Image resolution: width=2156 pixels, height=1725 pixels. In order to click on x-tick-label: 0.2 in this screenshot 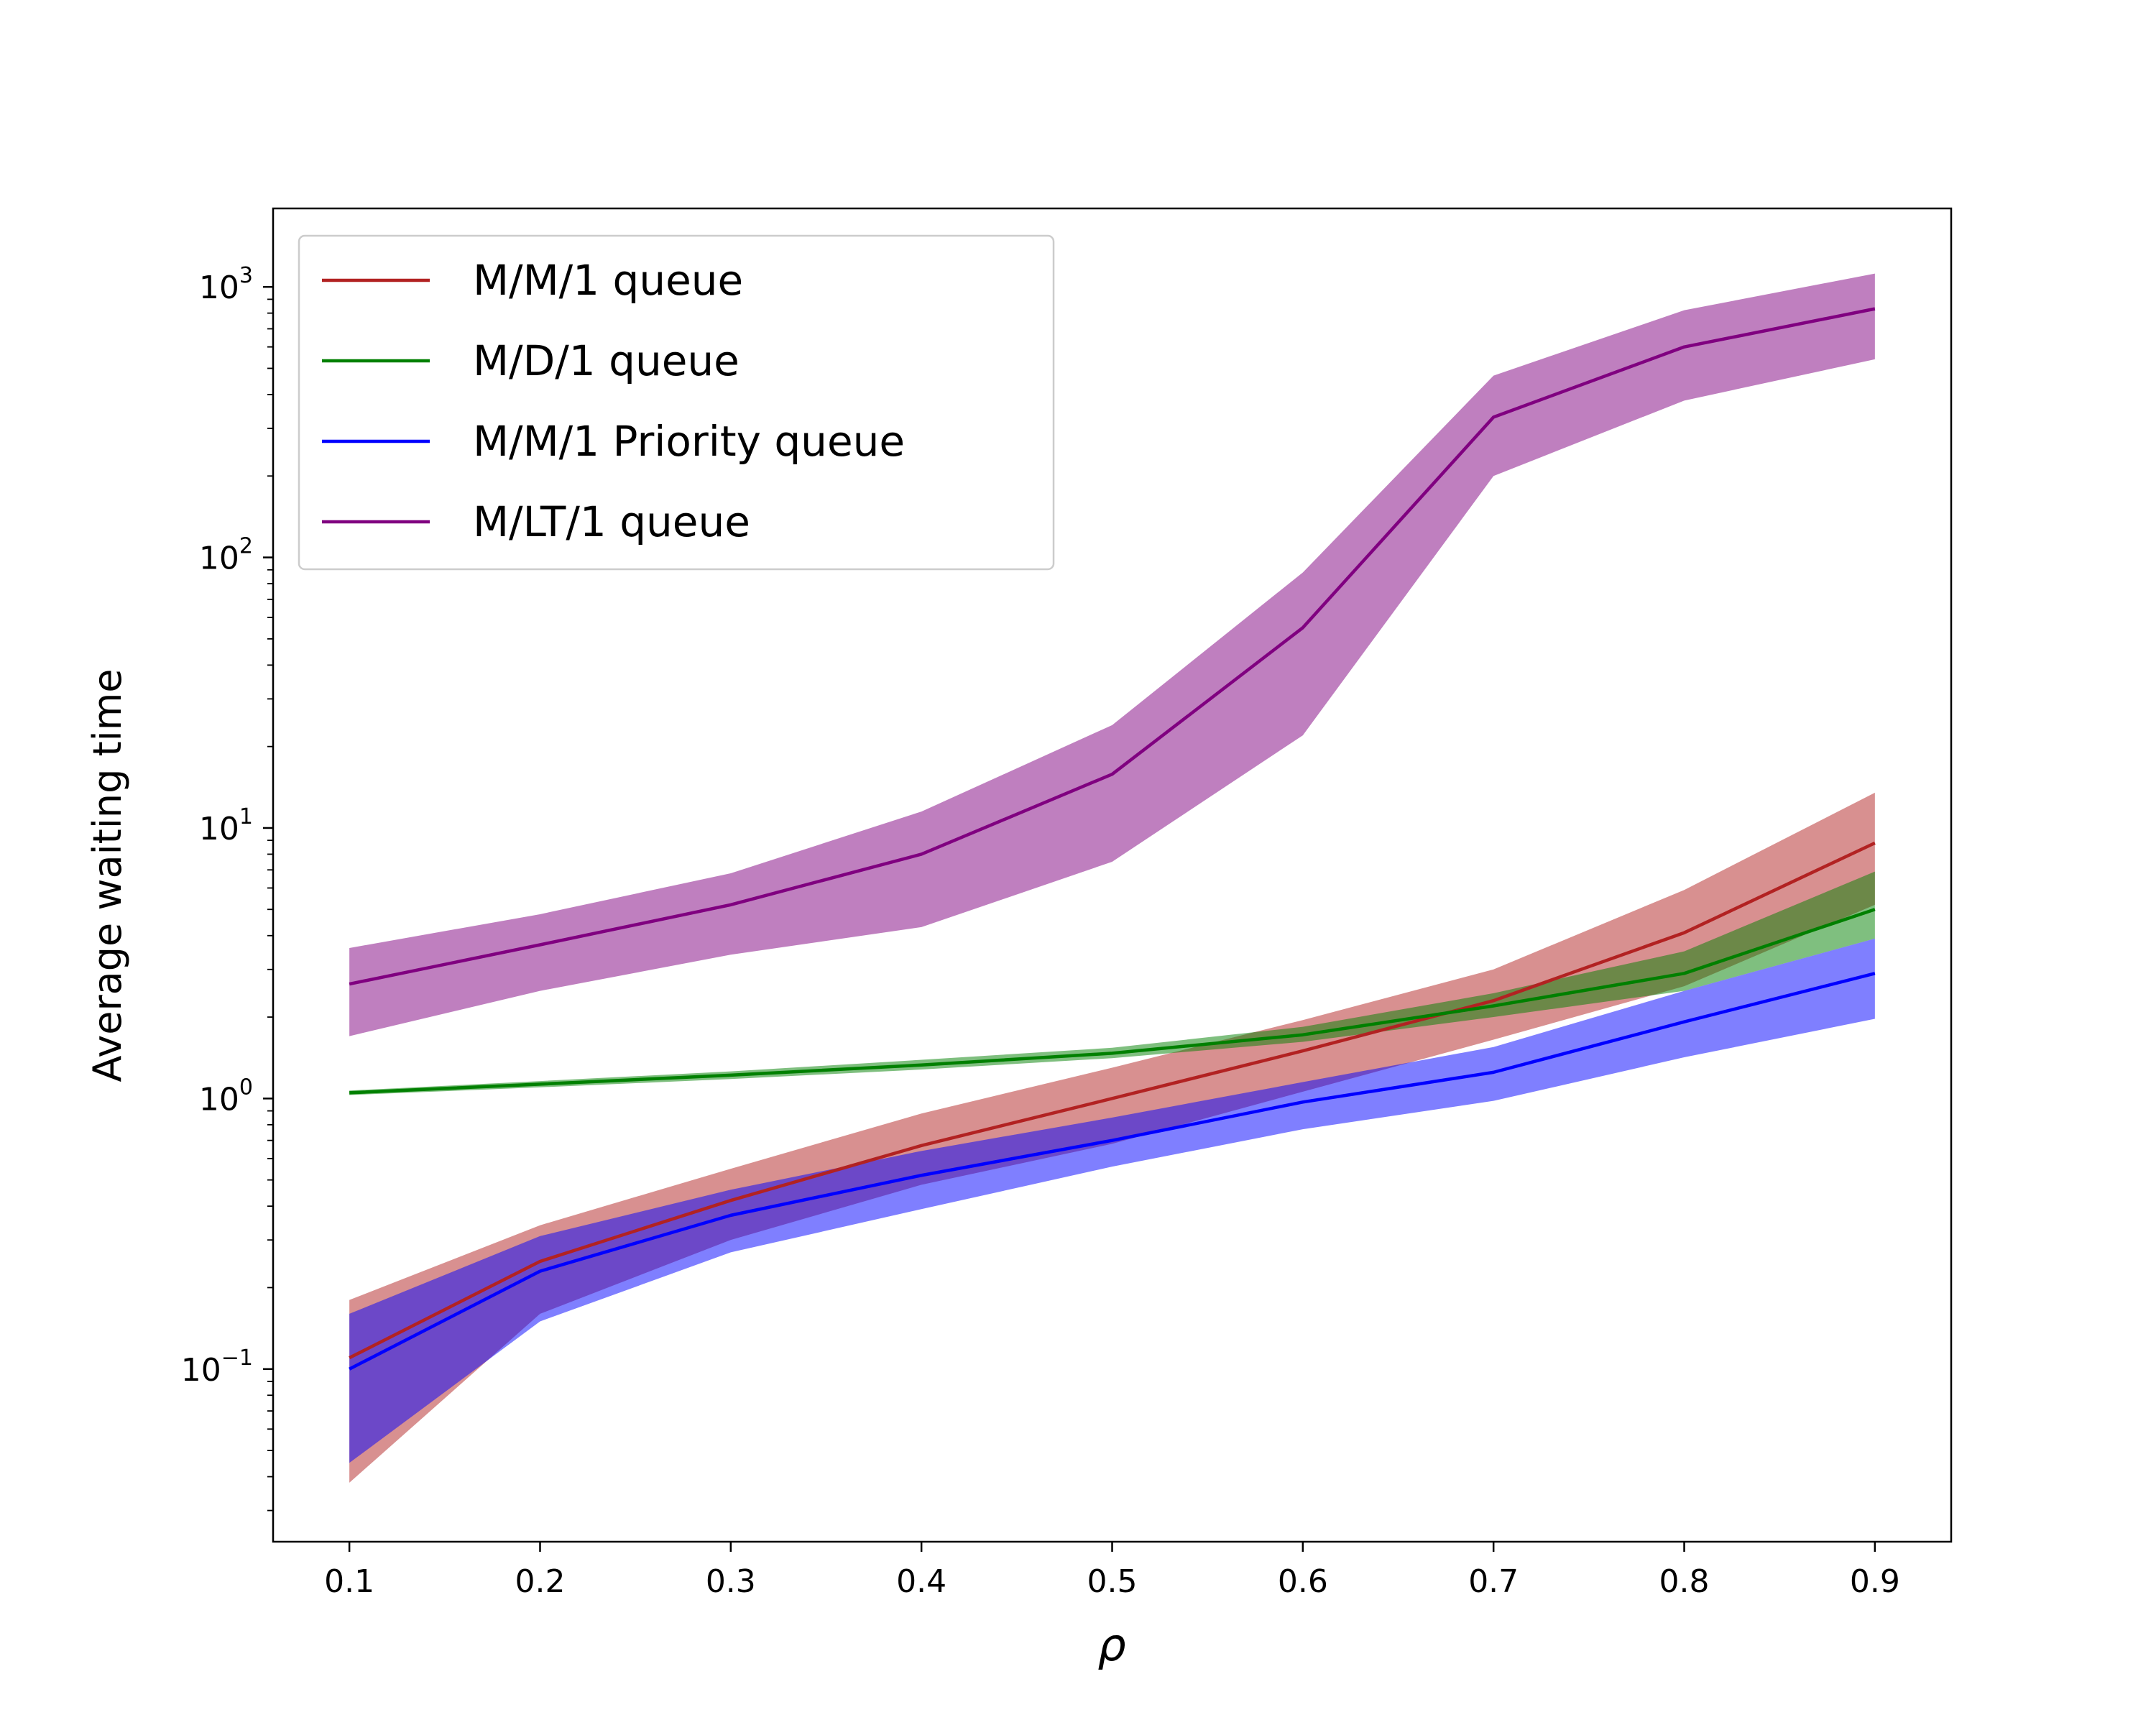, I will do `click(540, 1581)`.